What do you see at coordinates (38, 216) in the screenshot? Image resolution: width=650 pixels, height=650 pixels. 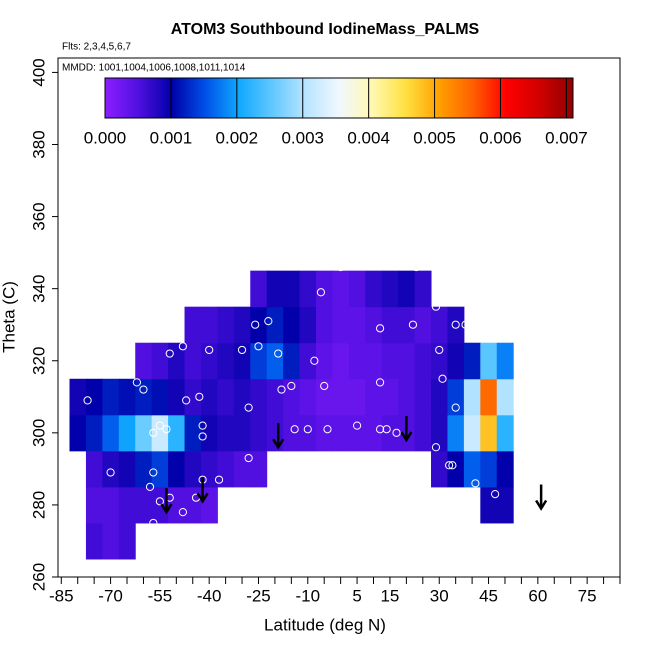 I see `y-tick-label: 360` at bounding box center [38, 216].